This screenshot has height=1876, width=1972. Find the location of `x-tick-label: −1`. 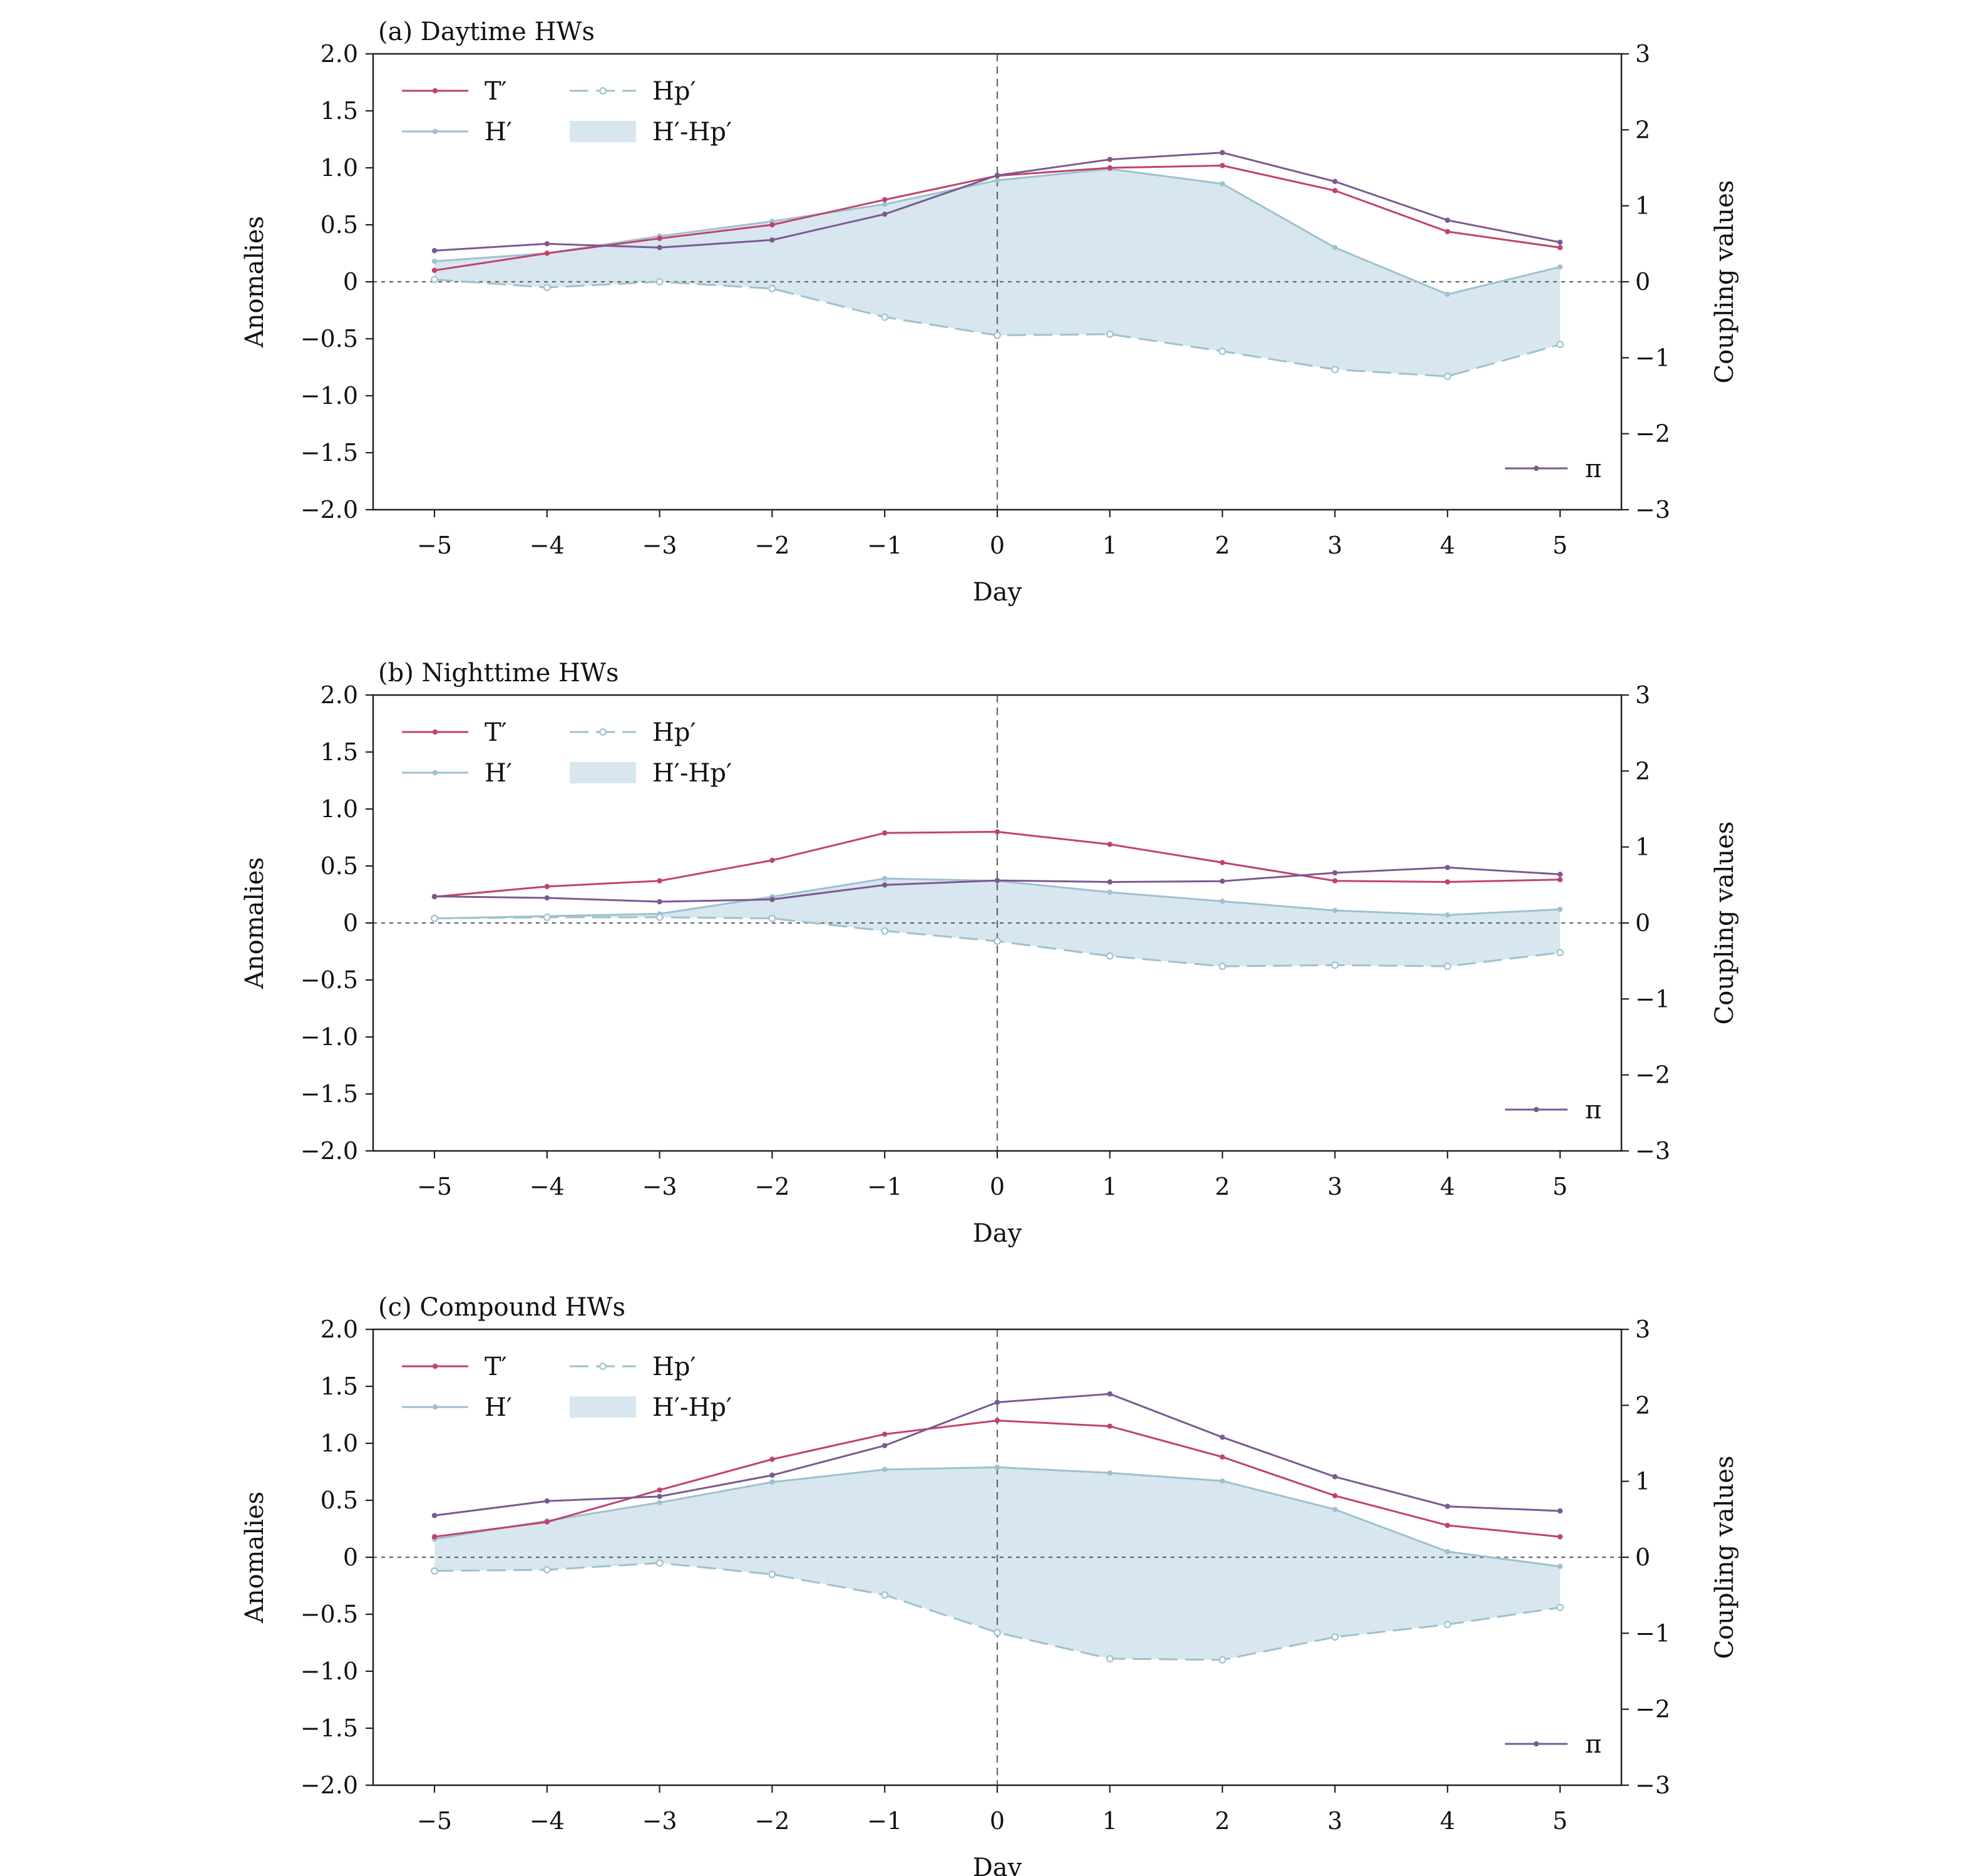

x-tick-label: −1 is located at coordinates (884, 1821).